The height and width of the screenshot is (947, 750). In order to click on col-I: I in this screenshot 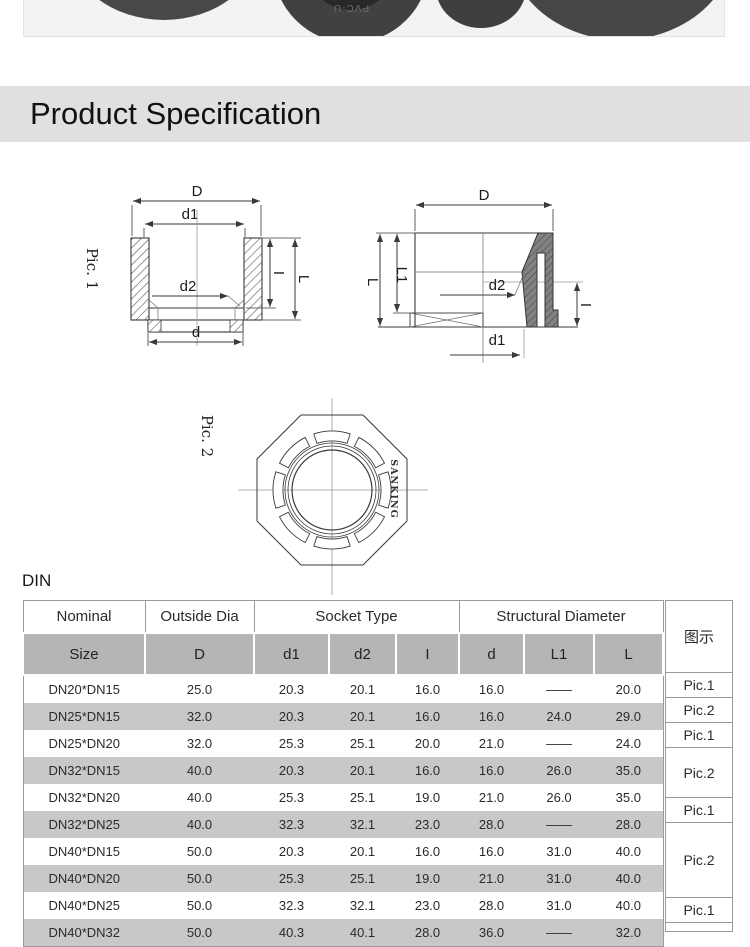, I will do `click(427, 654)`.